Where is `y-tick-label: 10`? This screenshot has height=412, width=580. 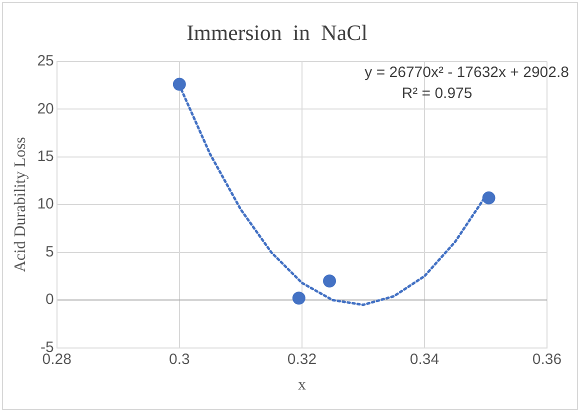
y-tick-label: 10 is located at coordinates (45, 204).